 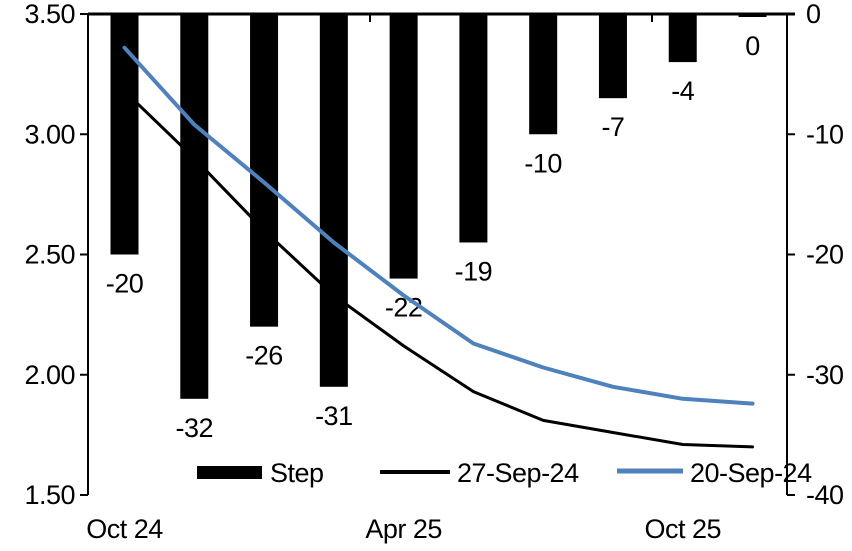 What do you see at coordinates (124, 529) in the screenshot?
I see `x-axis-label: Oct 24` at bounding box center [124, 529].